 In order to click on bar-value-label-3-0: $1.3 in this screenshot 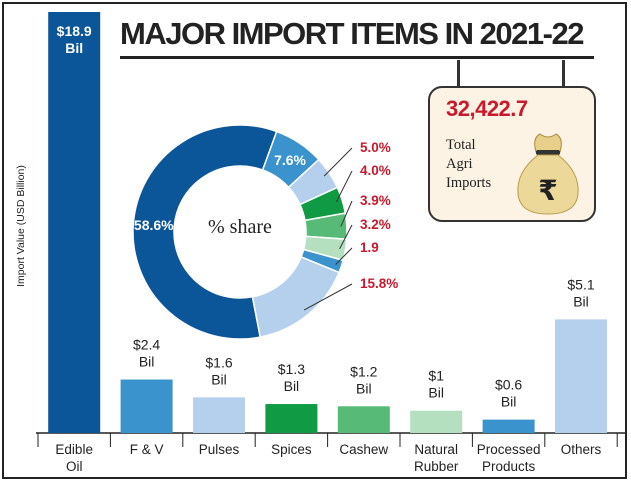, I will do `click(291, 369)`.